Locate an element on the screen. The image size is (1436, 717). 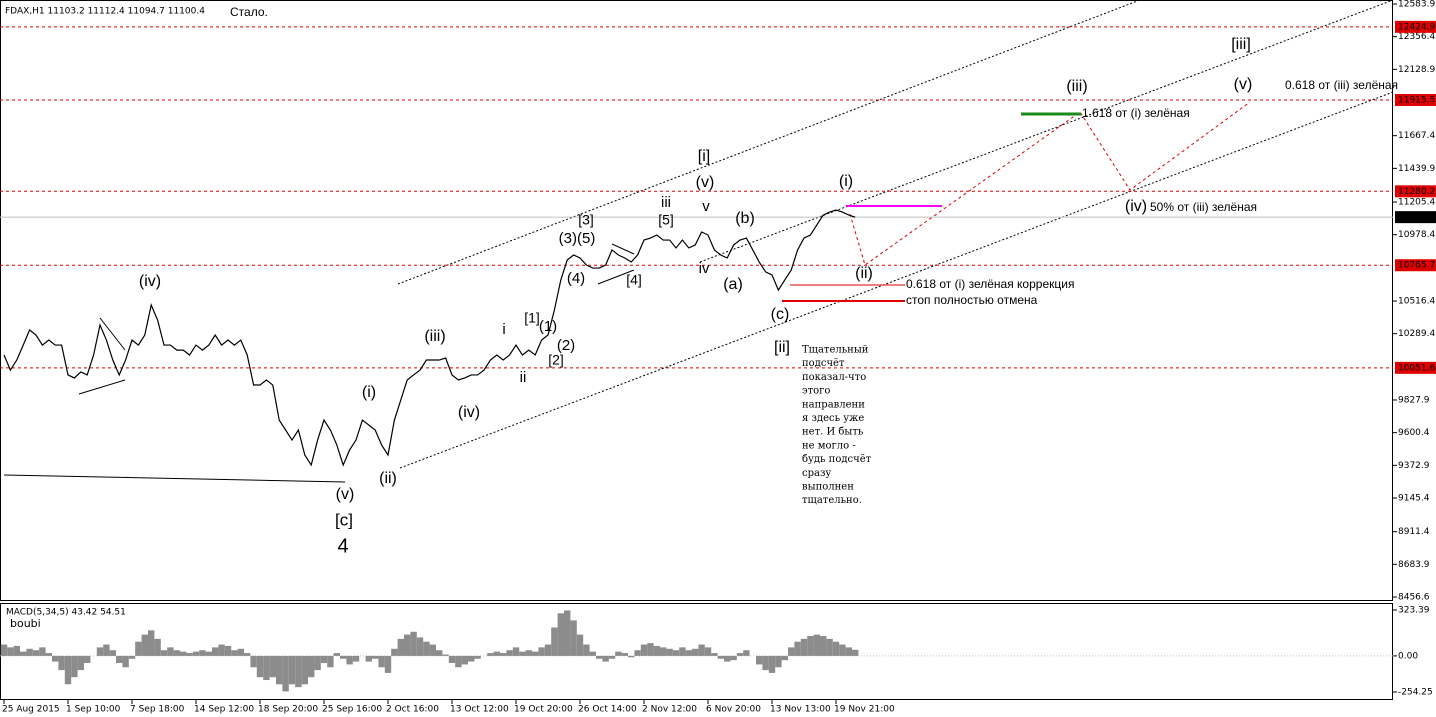
level-label: 10051.6 is located at coordinates (1416, 368).